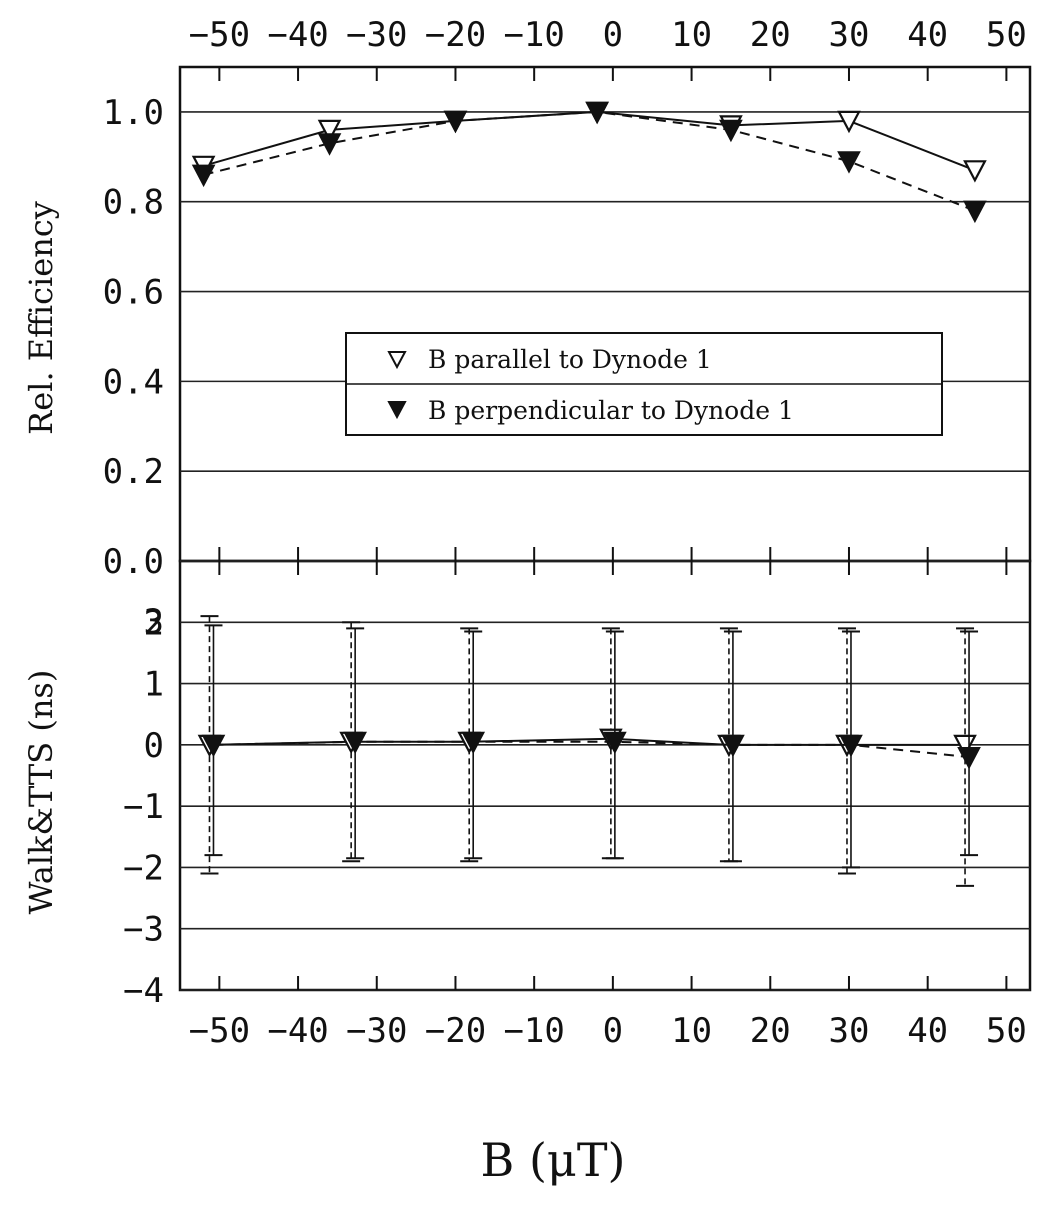 The width and height of the screenshot is (1054, 1210). I want to click on top-x-tick-label: 0, so click(613, 35).